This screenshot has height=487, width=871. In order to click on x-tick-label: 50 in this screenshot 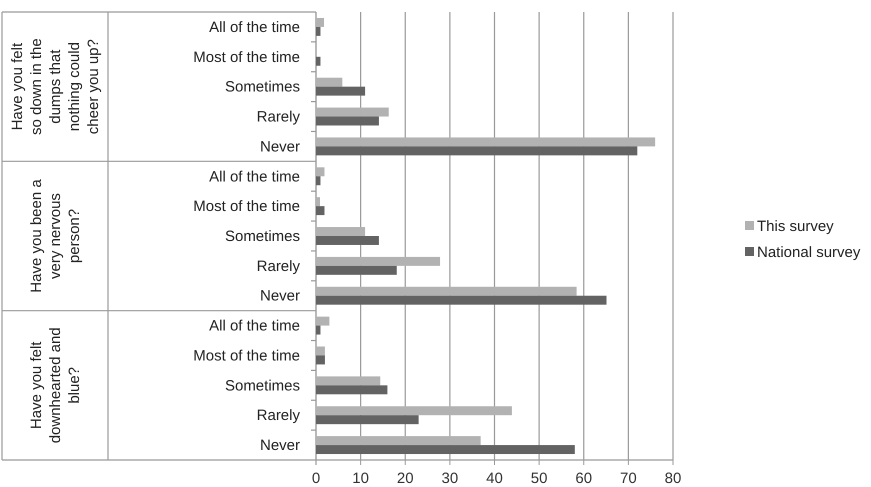, I will do `click(539, 478)`.